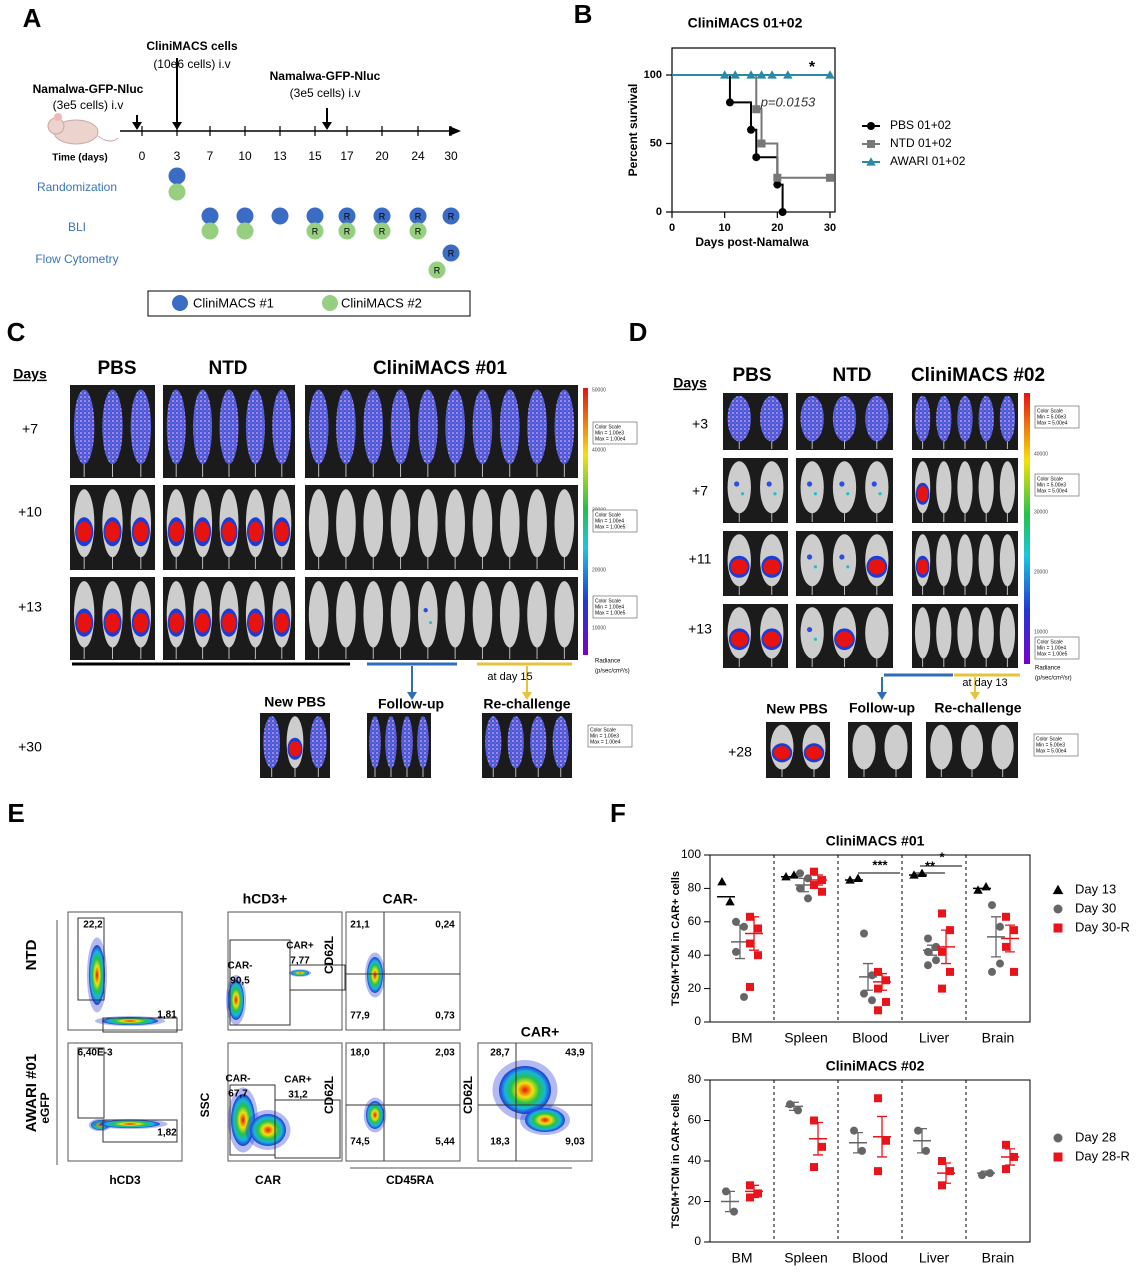 The height and width of the screenshot is (1280, 1146). Describe the element at coordinates (608, 662) in the screenshot. I see `radiance-label: Radiance` at that location.